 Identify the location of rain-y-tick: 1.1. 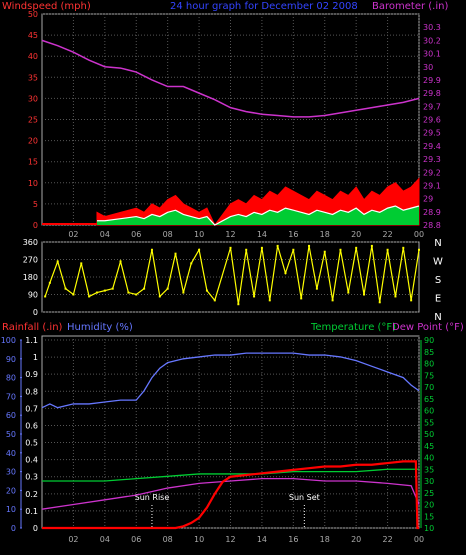
(31, 340).